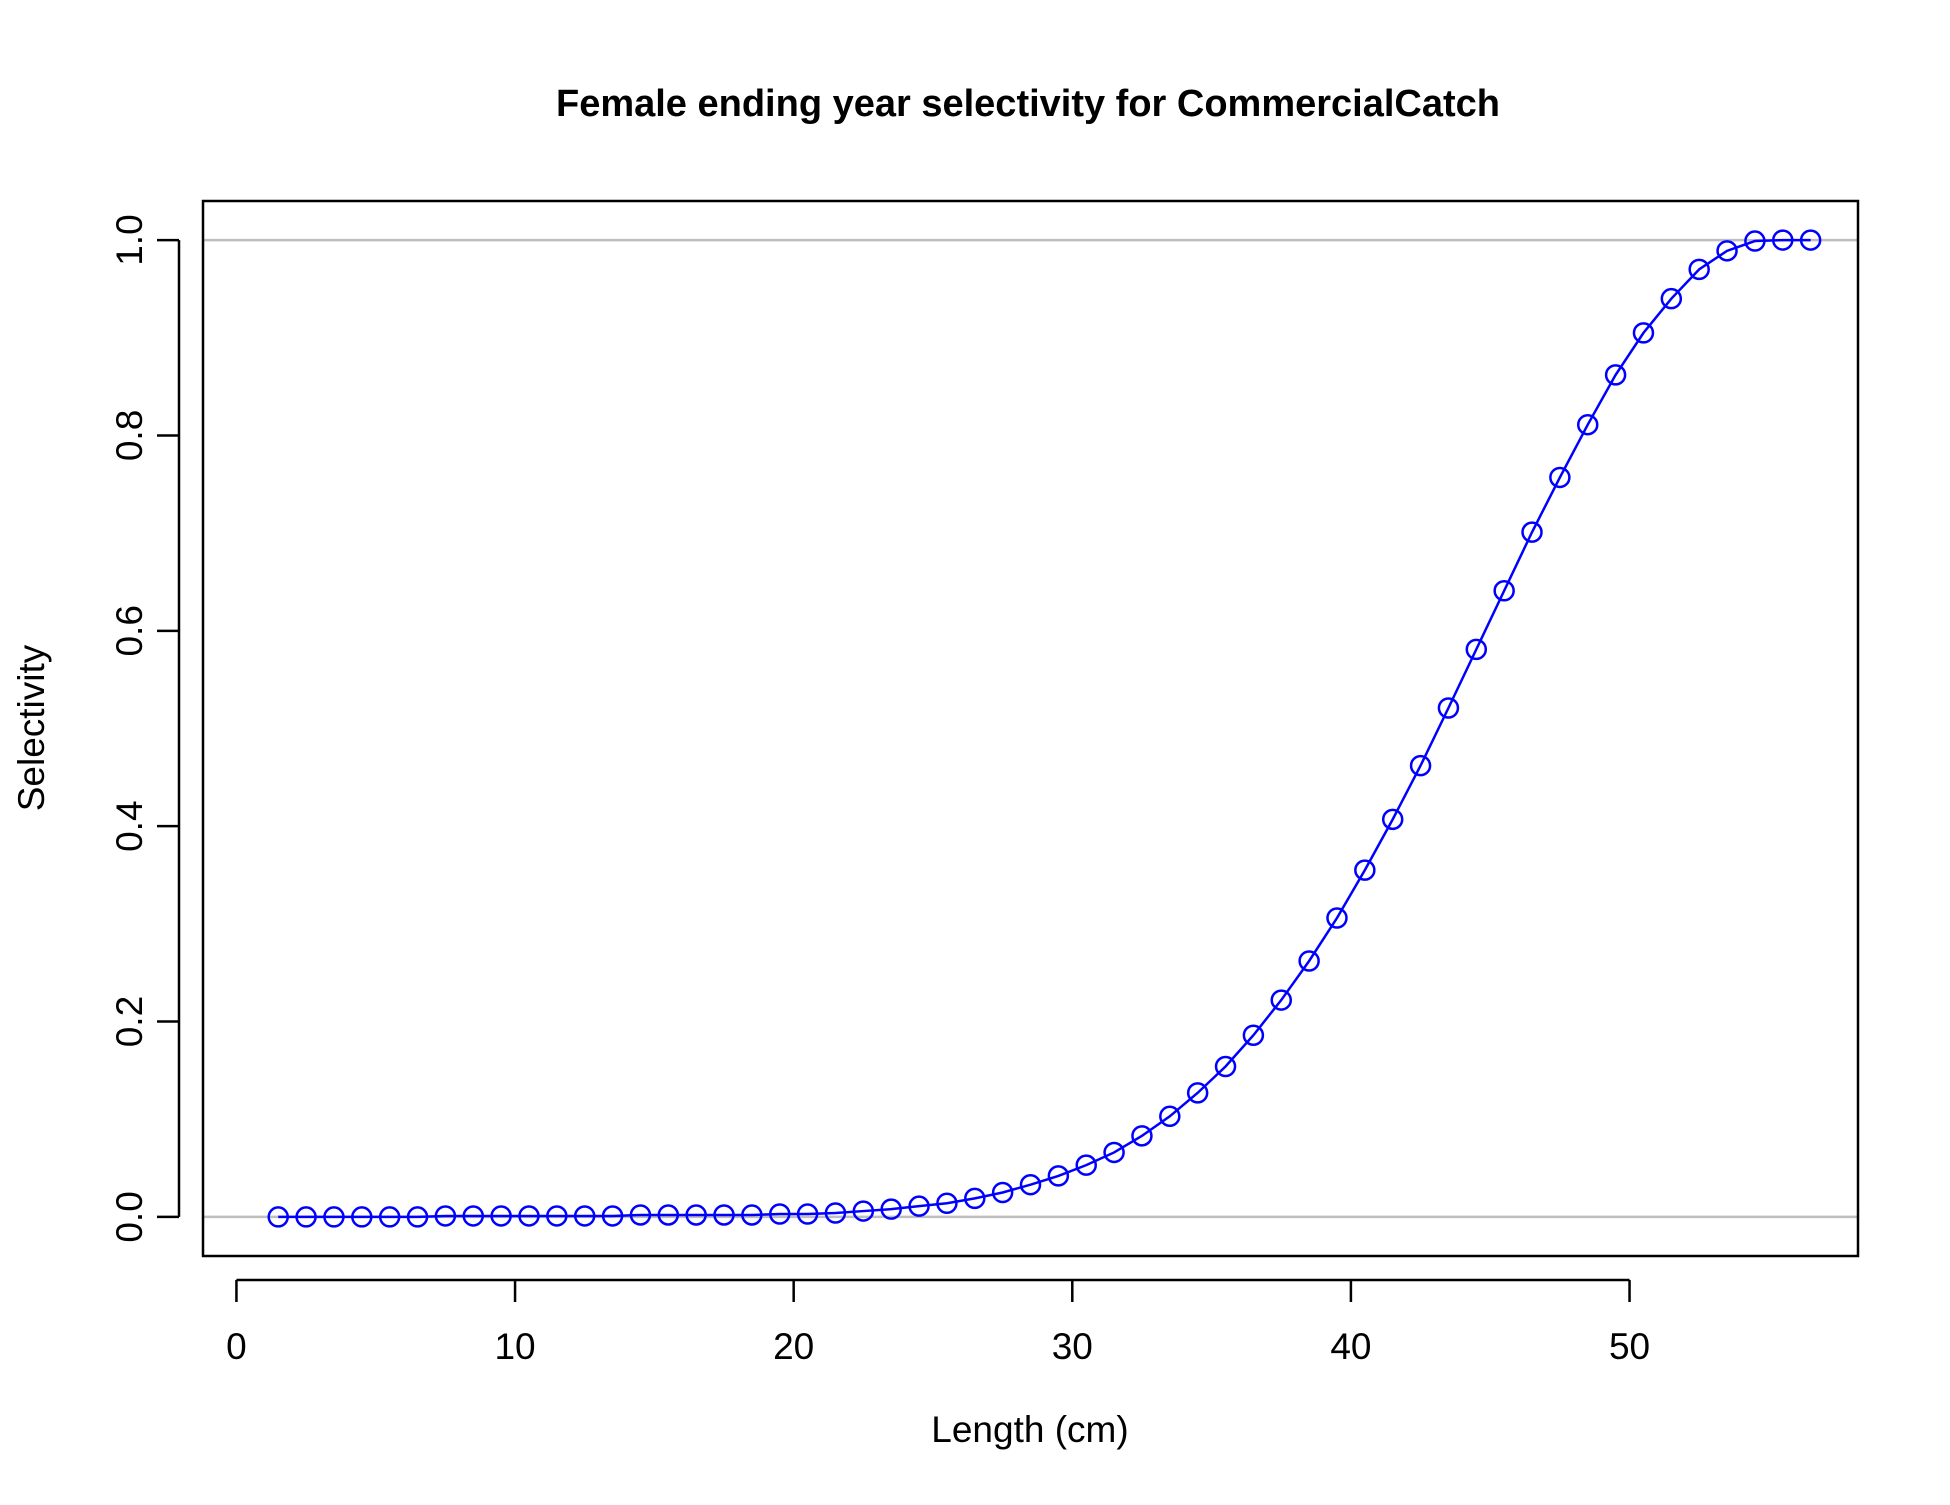 The image size is (1950, 1505). I want to click on x-axis: 0 10 20 30 40 50, so click(938, 1322).